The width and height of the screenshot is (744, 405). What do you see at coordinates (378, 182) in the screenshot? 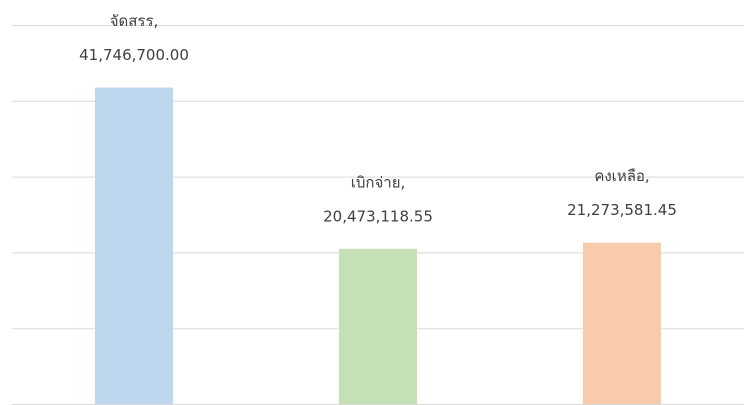
I see `data-label-category: เบิกจ่าย,` at bounding box center [378, 182].